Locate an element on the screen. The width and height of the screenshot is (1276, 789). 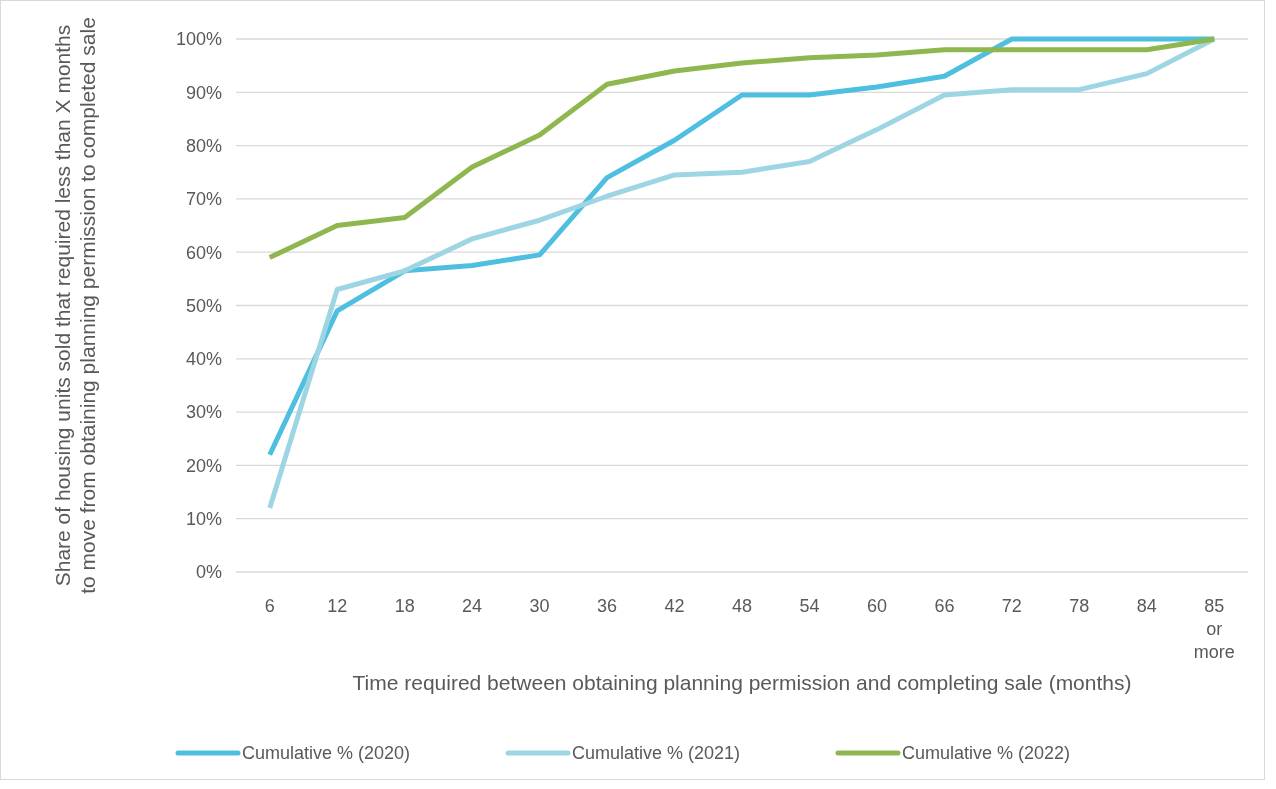
legend-label: Cumulative % (2021) is located at coordinates (656, 753).